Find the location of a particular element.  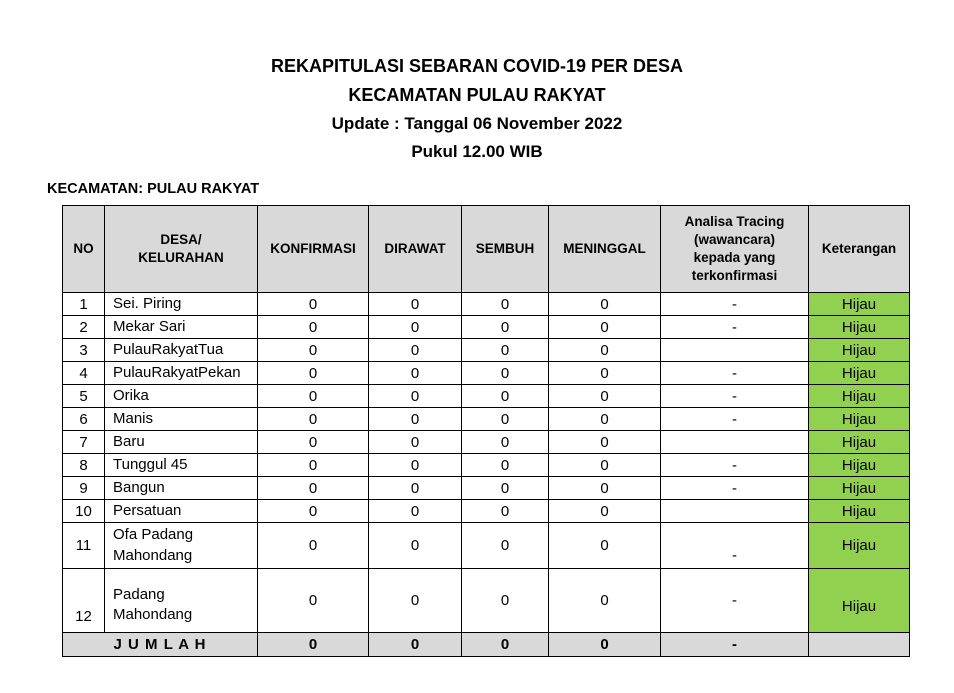

table-row: 1 Sei. Piring 0 0 0 0 - Hijau is located at coordinates (486, 304).